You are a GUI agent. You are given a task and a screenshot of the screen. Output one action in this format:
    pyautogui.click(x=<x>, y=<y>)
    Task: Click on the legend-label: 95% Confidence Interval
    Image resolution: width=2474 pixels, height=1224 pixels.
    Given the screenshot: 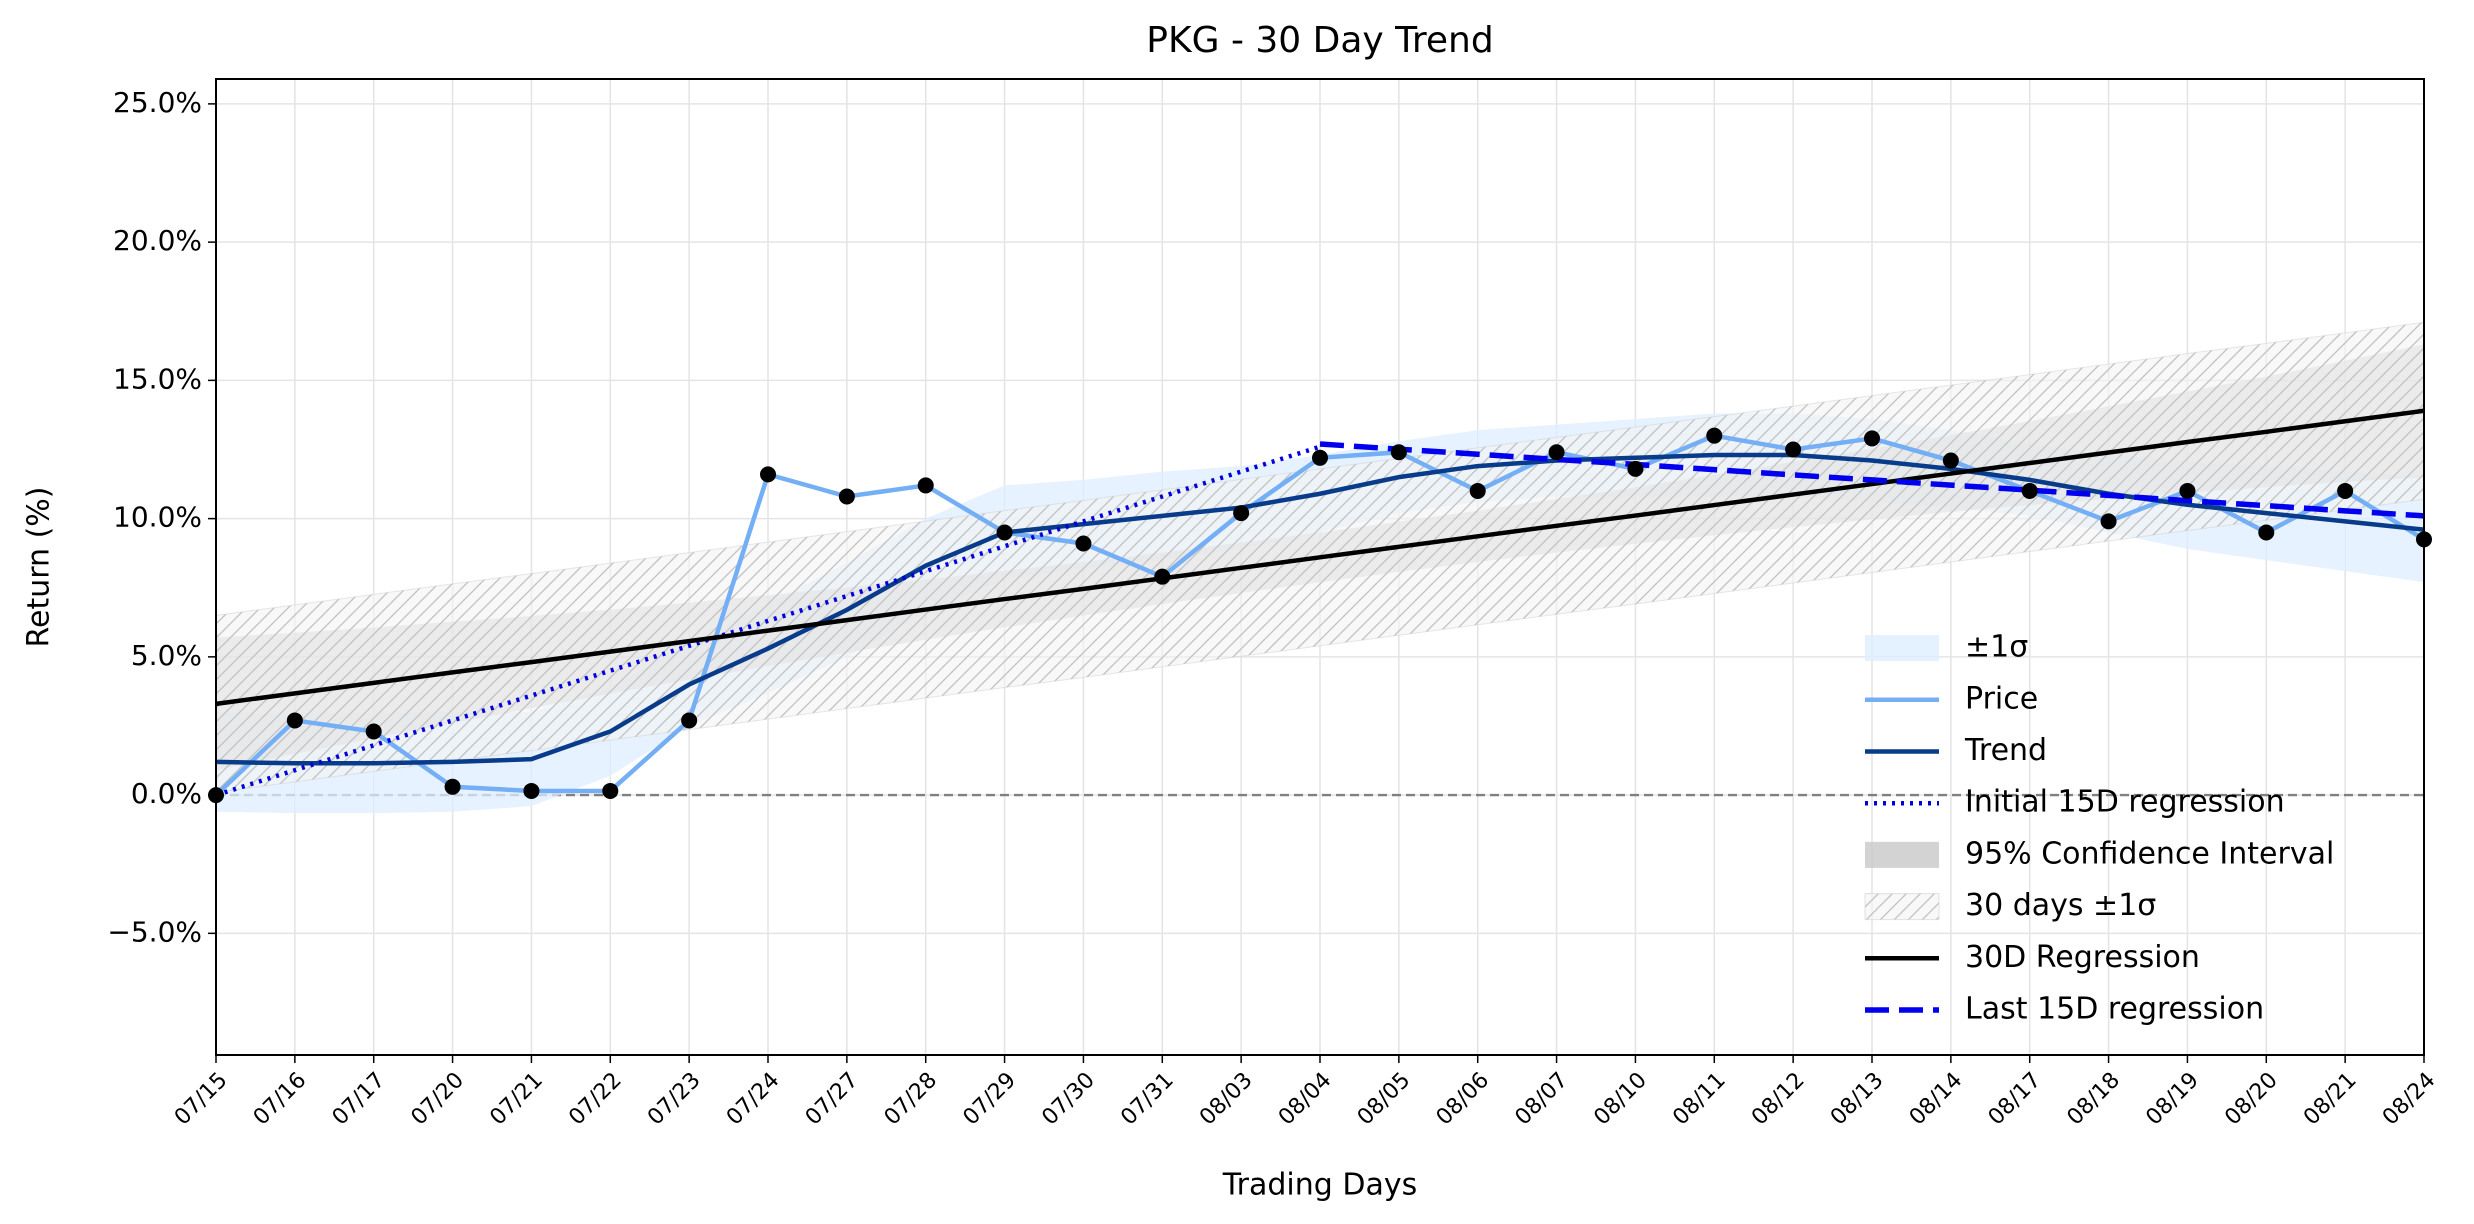 What is the action you would take?
    pyautogui.click(x=2149, y=853)
    